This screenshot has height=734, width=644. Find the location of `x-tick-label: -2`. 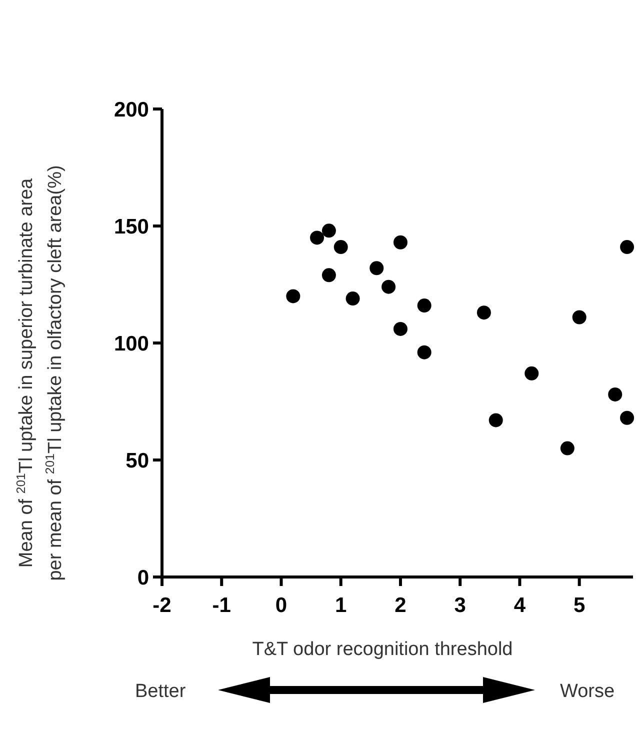

x-tick-label: -2 is located at coordinates (162, 605).